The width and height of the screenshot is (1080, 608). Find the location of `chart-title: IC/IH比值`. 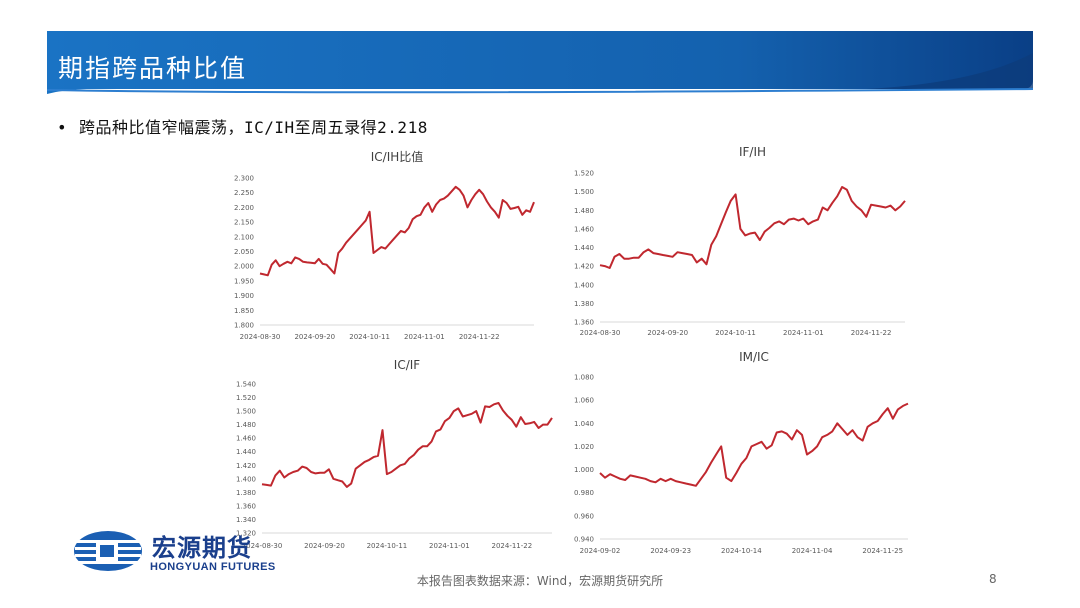

chart-title: IC/IH比值 is located at coordinates (397, 156).